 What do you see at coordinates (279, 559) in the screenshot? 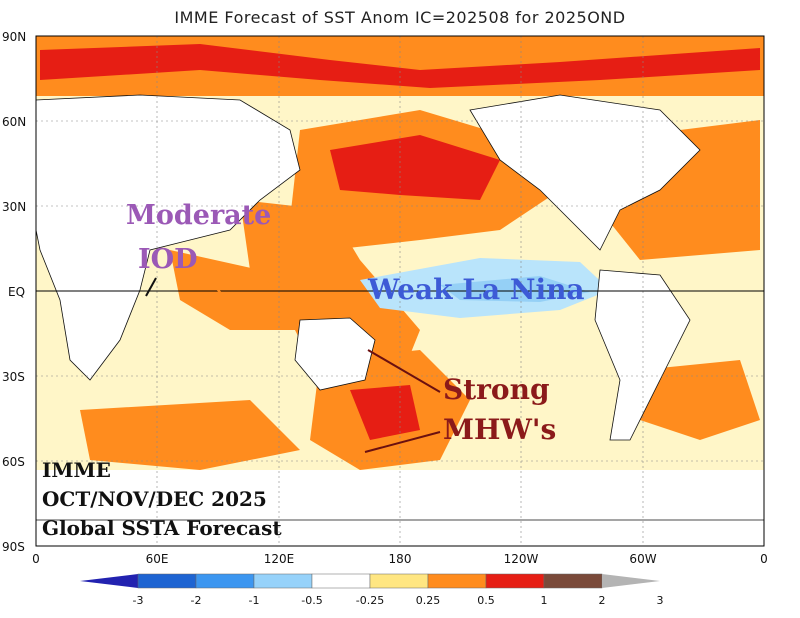
I see `lon-label-120e: 120E` at bounding box center [279, 559].